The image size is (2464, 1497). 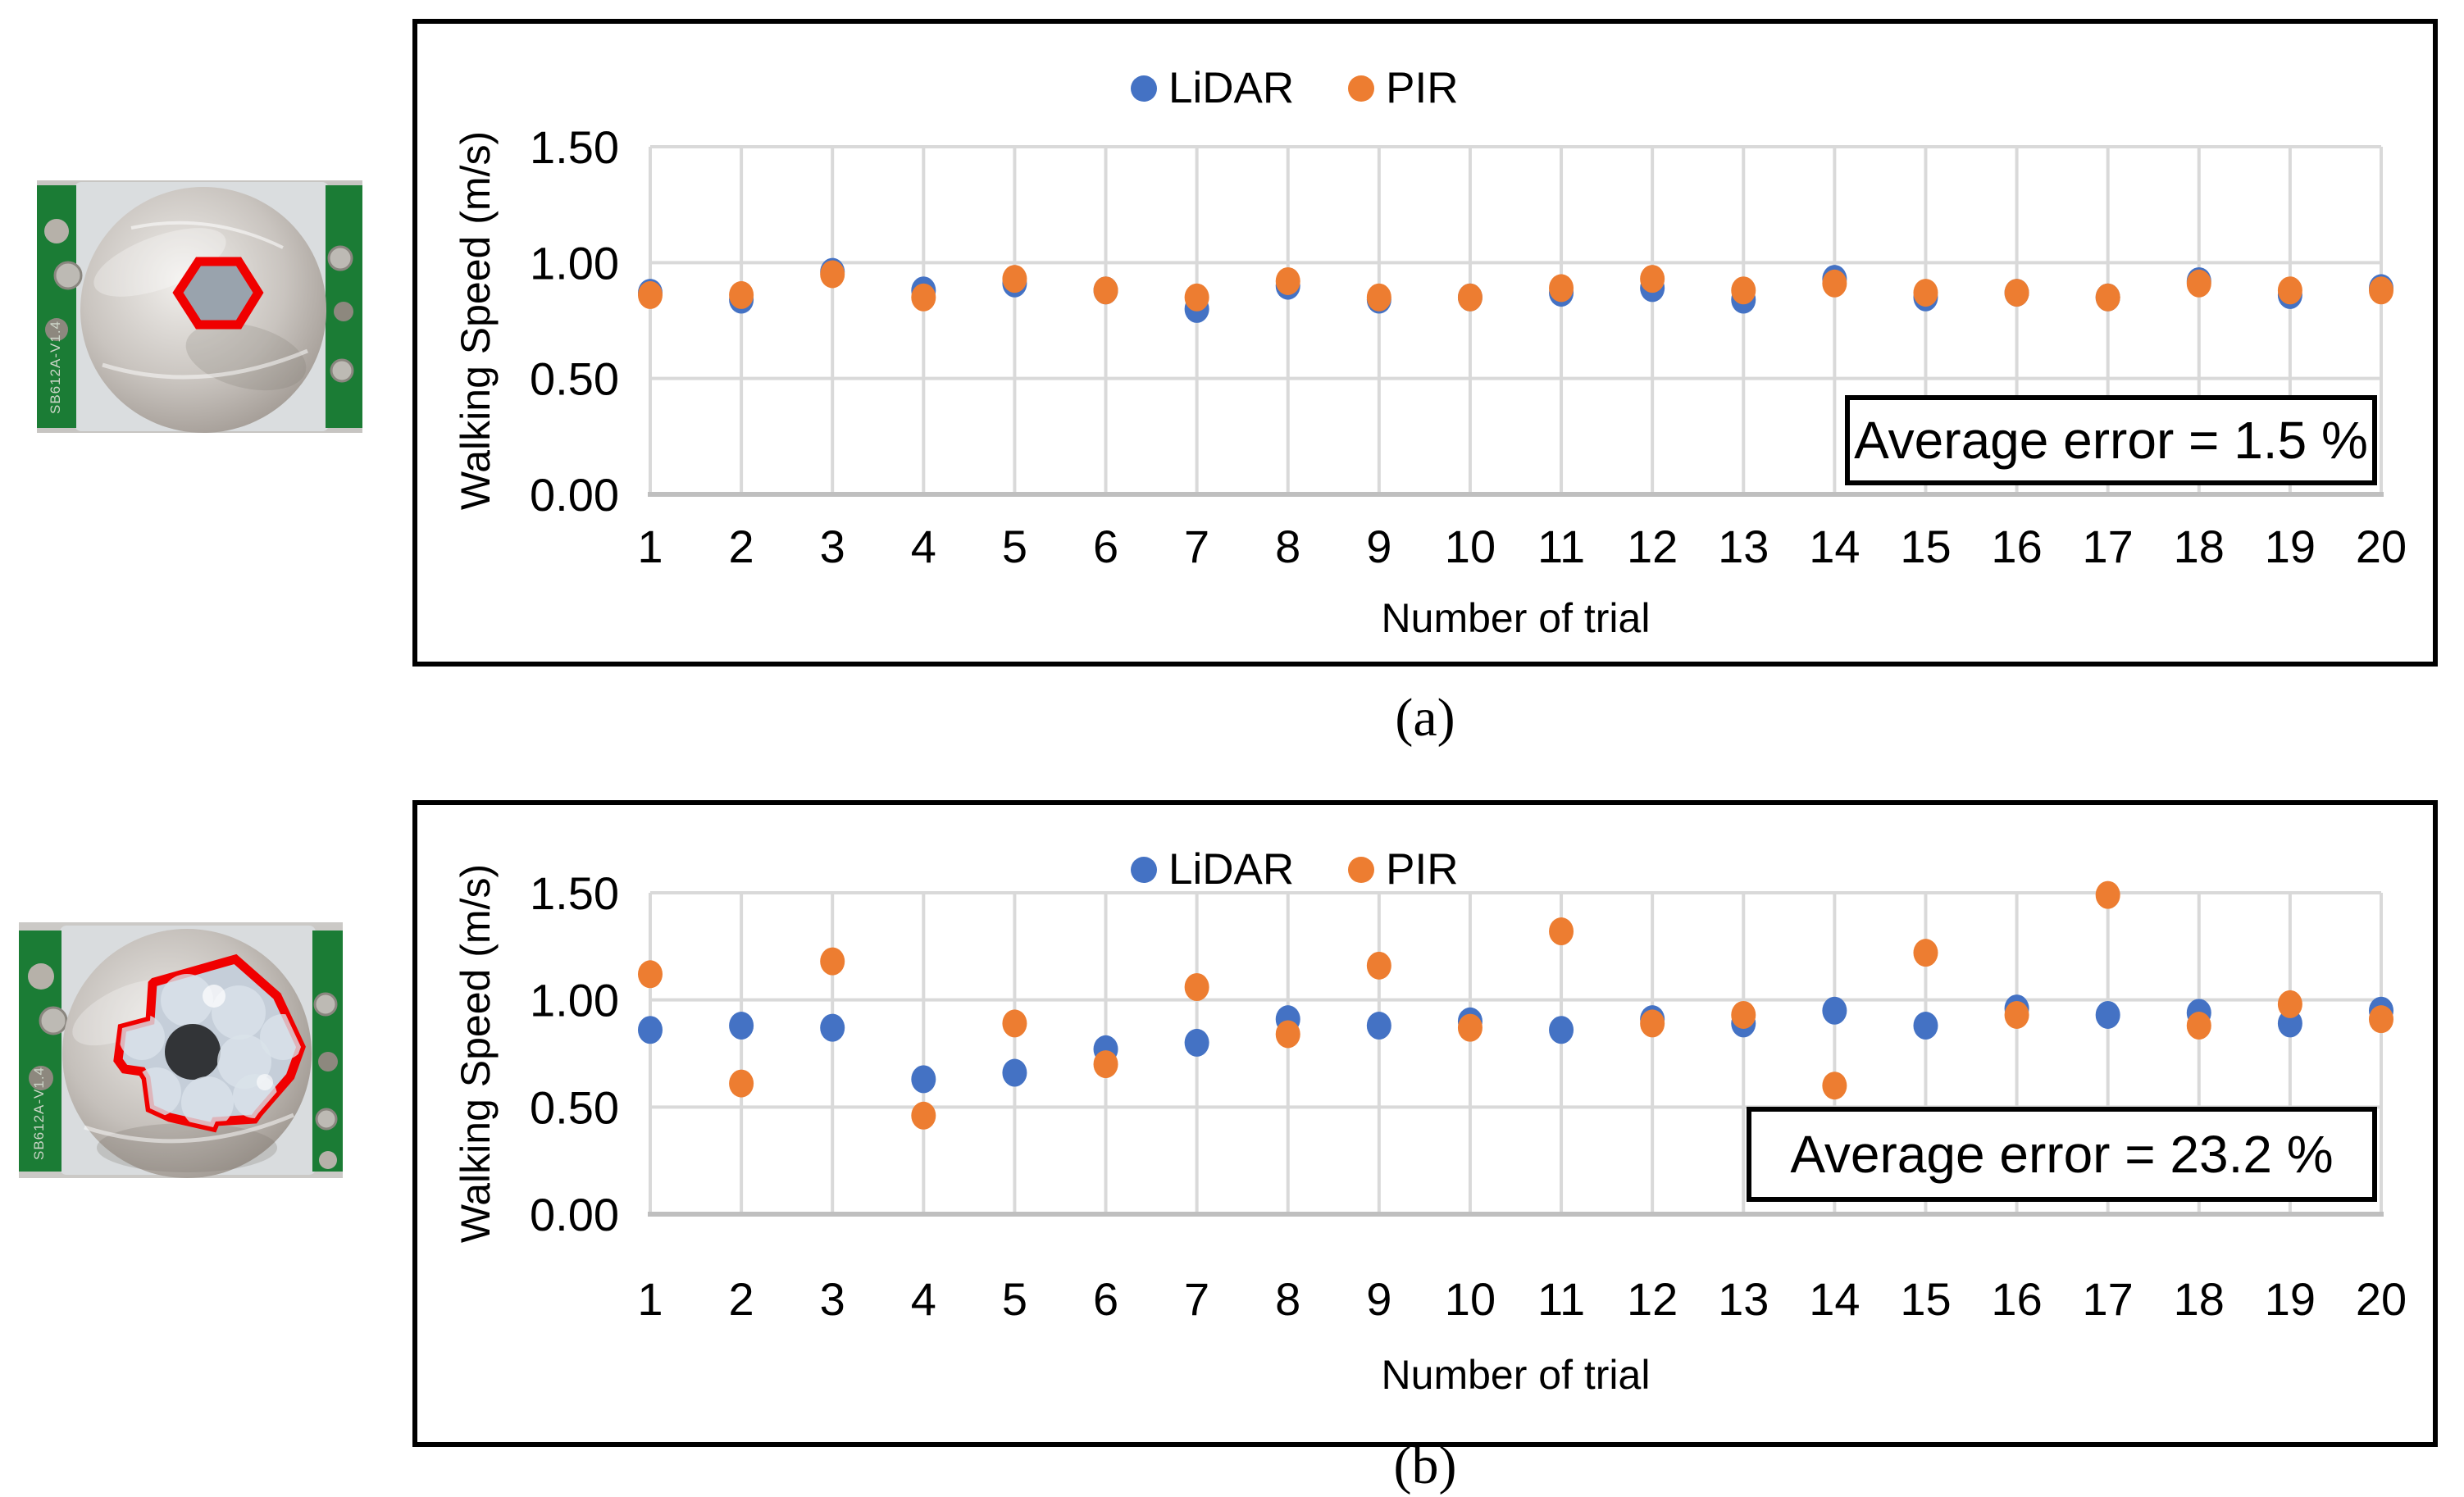 I want to click on x-tick-label: 16, so click(x=2016, y=1299).